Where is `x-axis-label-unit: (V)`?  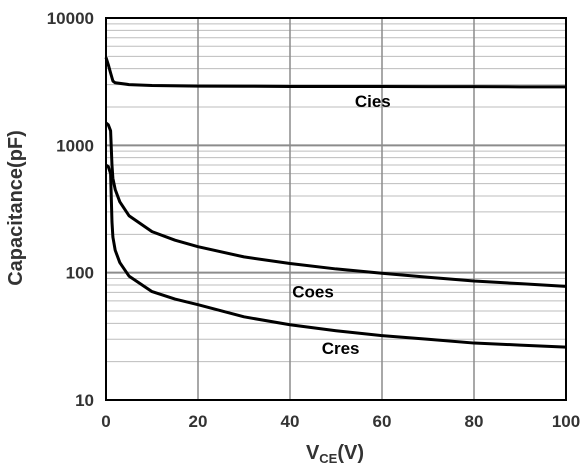
x-axis-label-unit: (V) is located at coordinates (350, 453).